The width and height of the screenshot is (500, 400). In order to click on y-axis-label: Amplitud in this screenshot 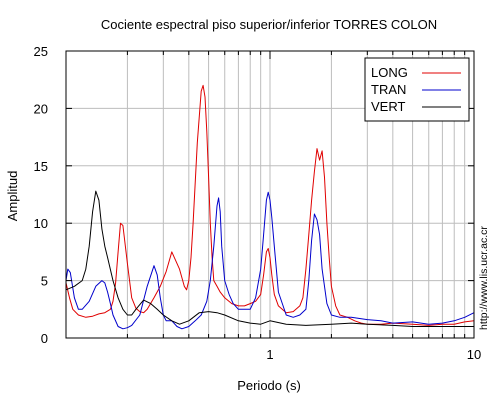, I will do `click(12, 196)`.